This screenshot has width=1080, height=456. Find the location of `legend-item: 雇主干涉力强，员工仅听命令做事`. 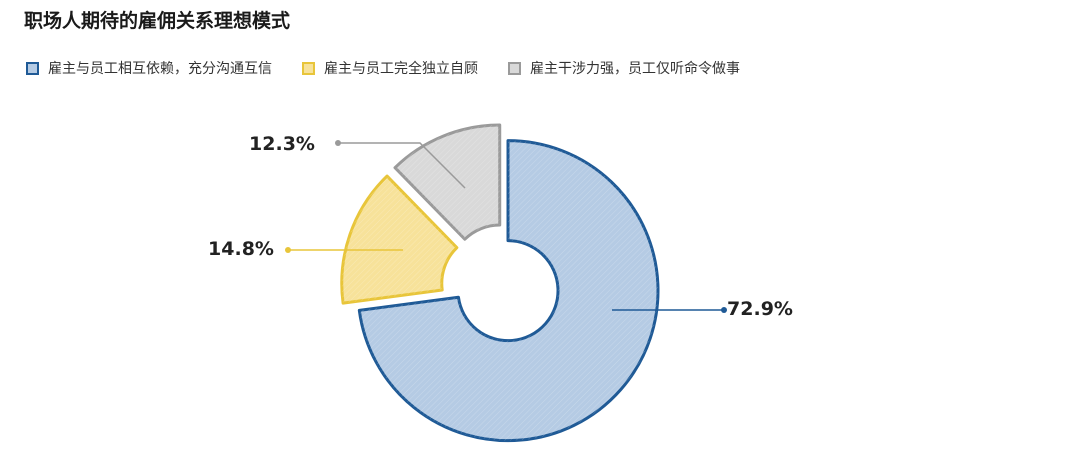

legend-item: 雇主干涉力强，员工仅听命令做事 is located at coordinates (624, 68).